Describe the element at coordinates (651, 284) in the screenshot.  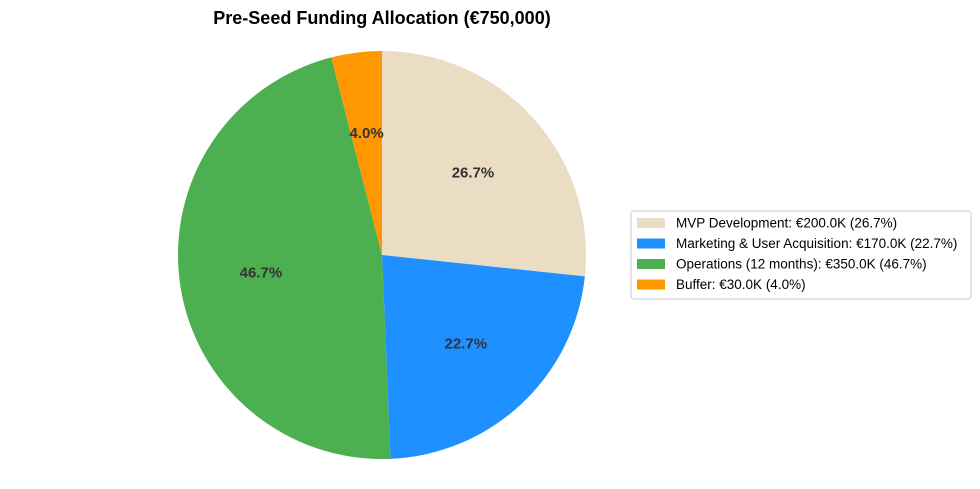
I see `legend-swatch-buffer` at that location.